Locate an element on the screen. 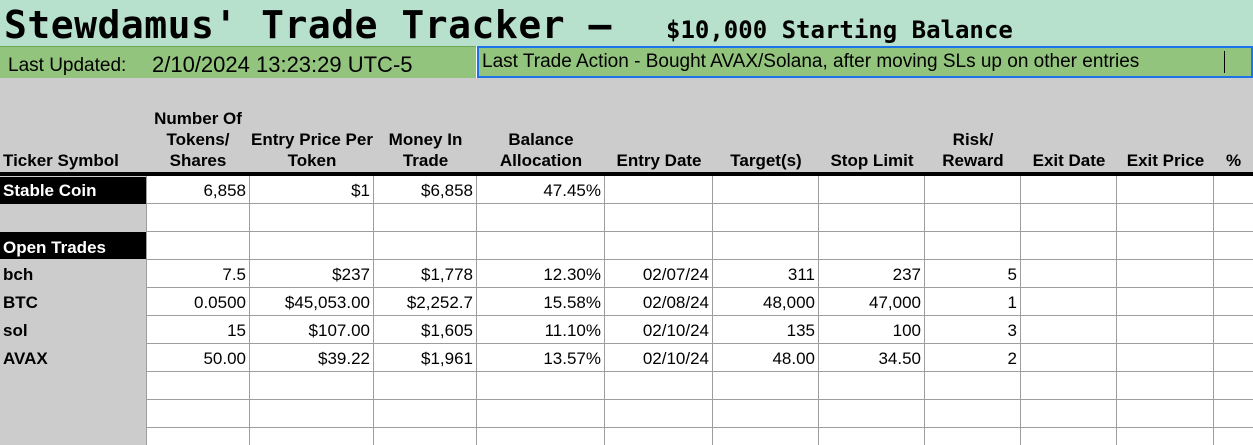  trade-tokens-cell: 7.5 is located at coordinates (234, 274).